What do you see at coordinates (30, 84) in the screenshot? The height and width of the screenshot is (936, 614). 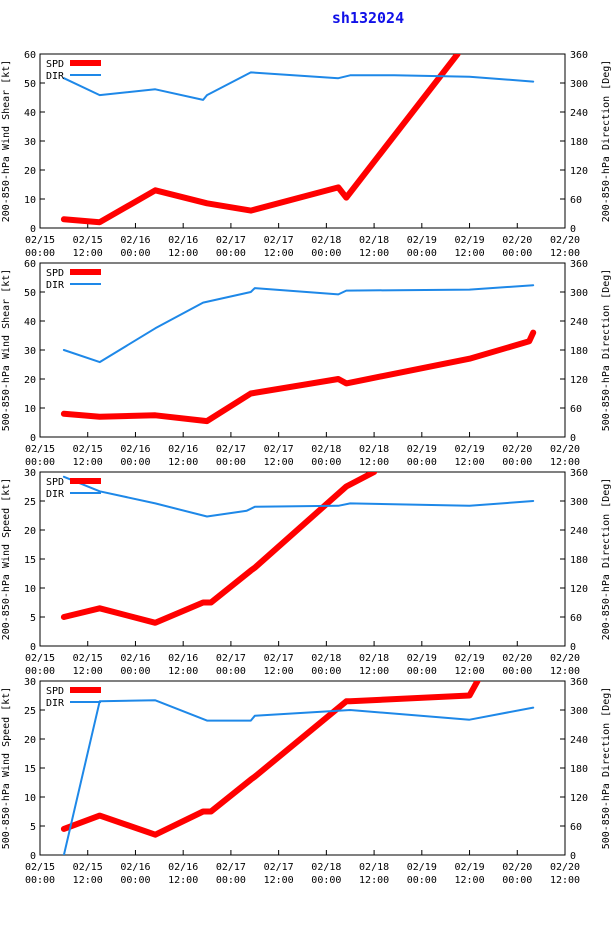 I see `y-left-tick-label: 50` at bounding box center [30, 84].